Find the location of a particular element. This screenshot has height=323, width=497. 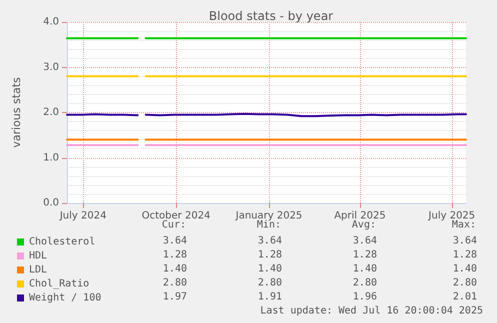

text: 1.96 is located at coordinates (364, 297).